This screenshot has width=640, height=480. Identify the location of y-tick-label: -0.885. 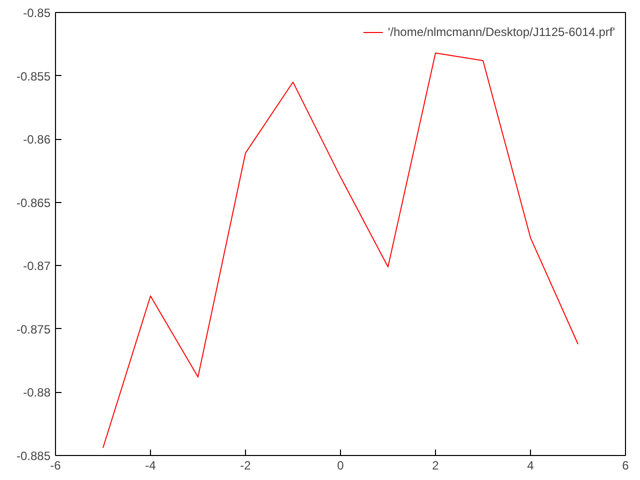
(33, 456).